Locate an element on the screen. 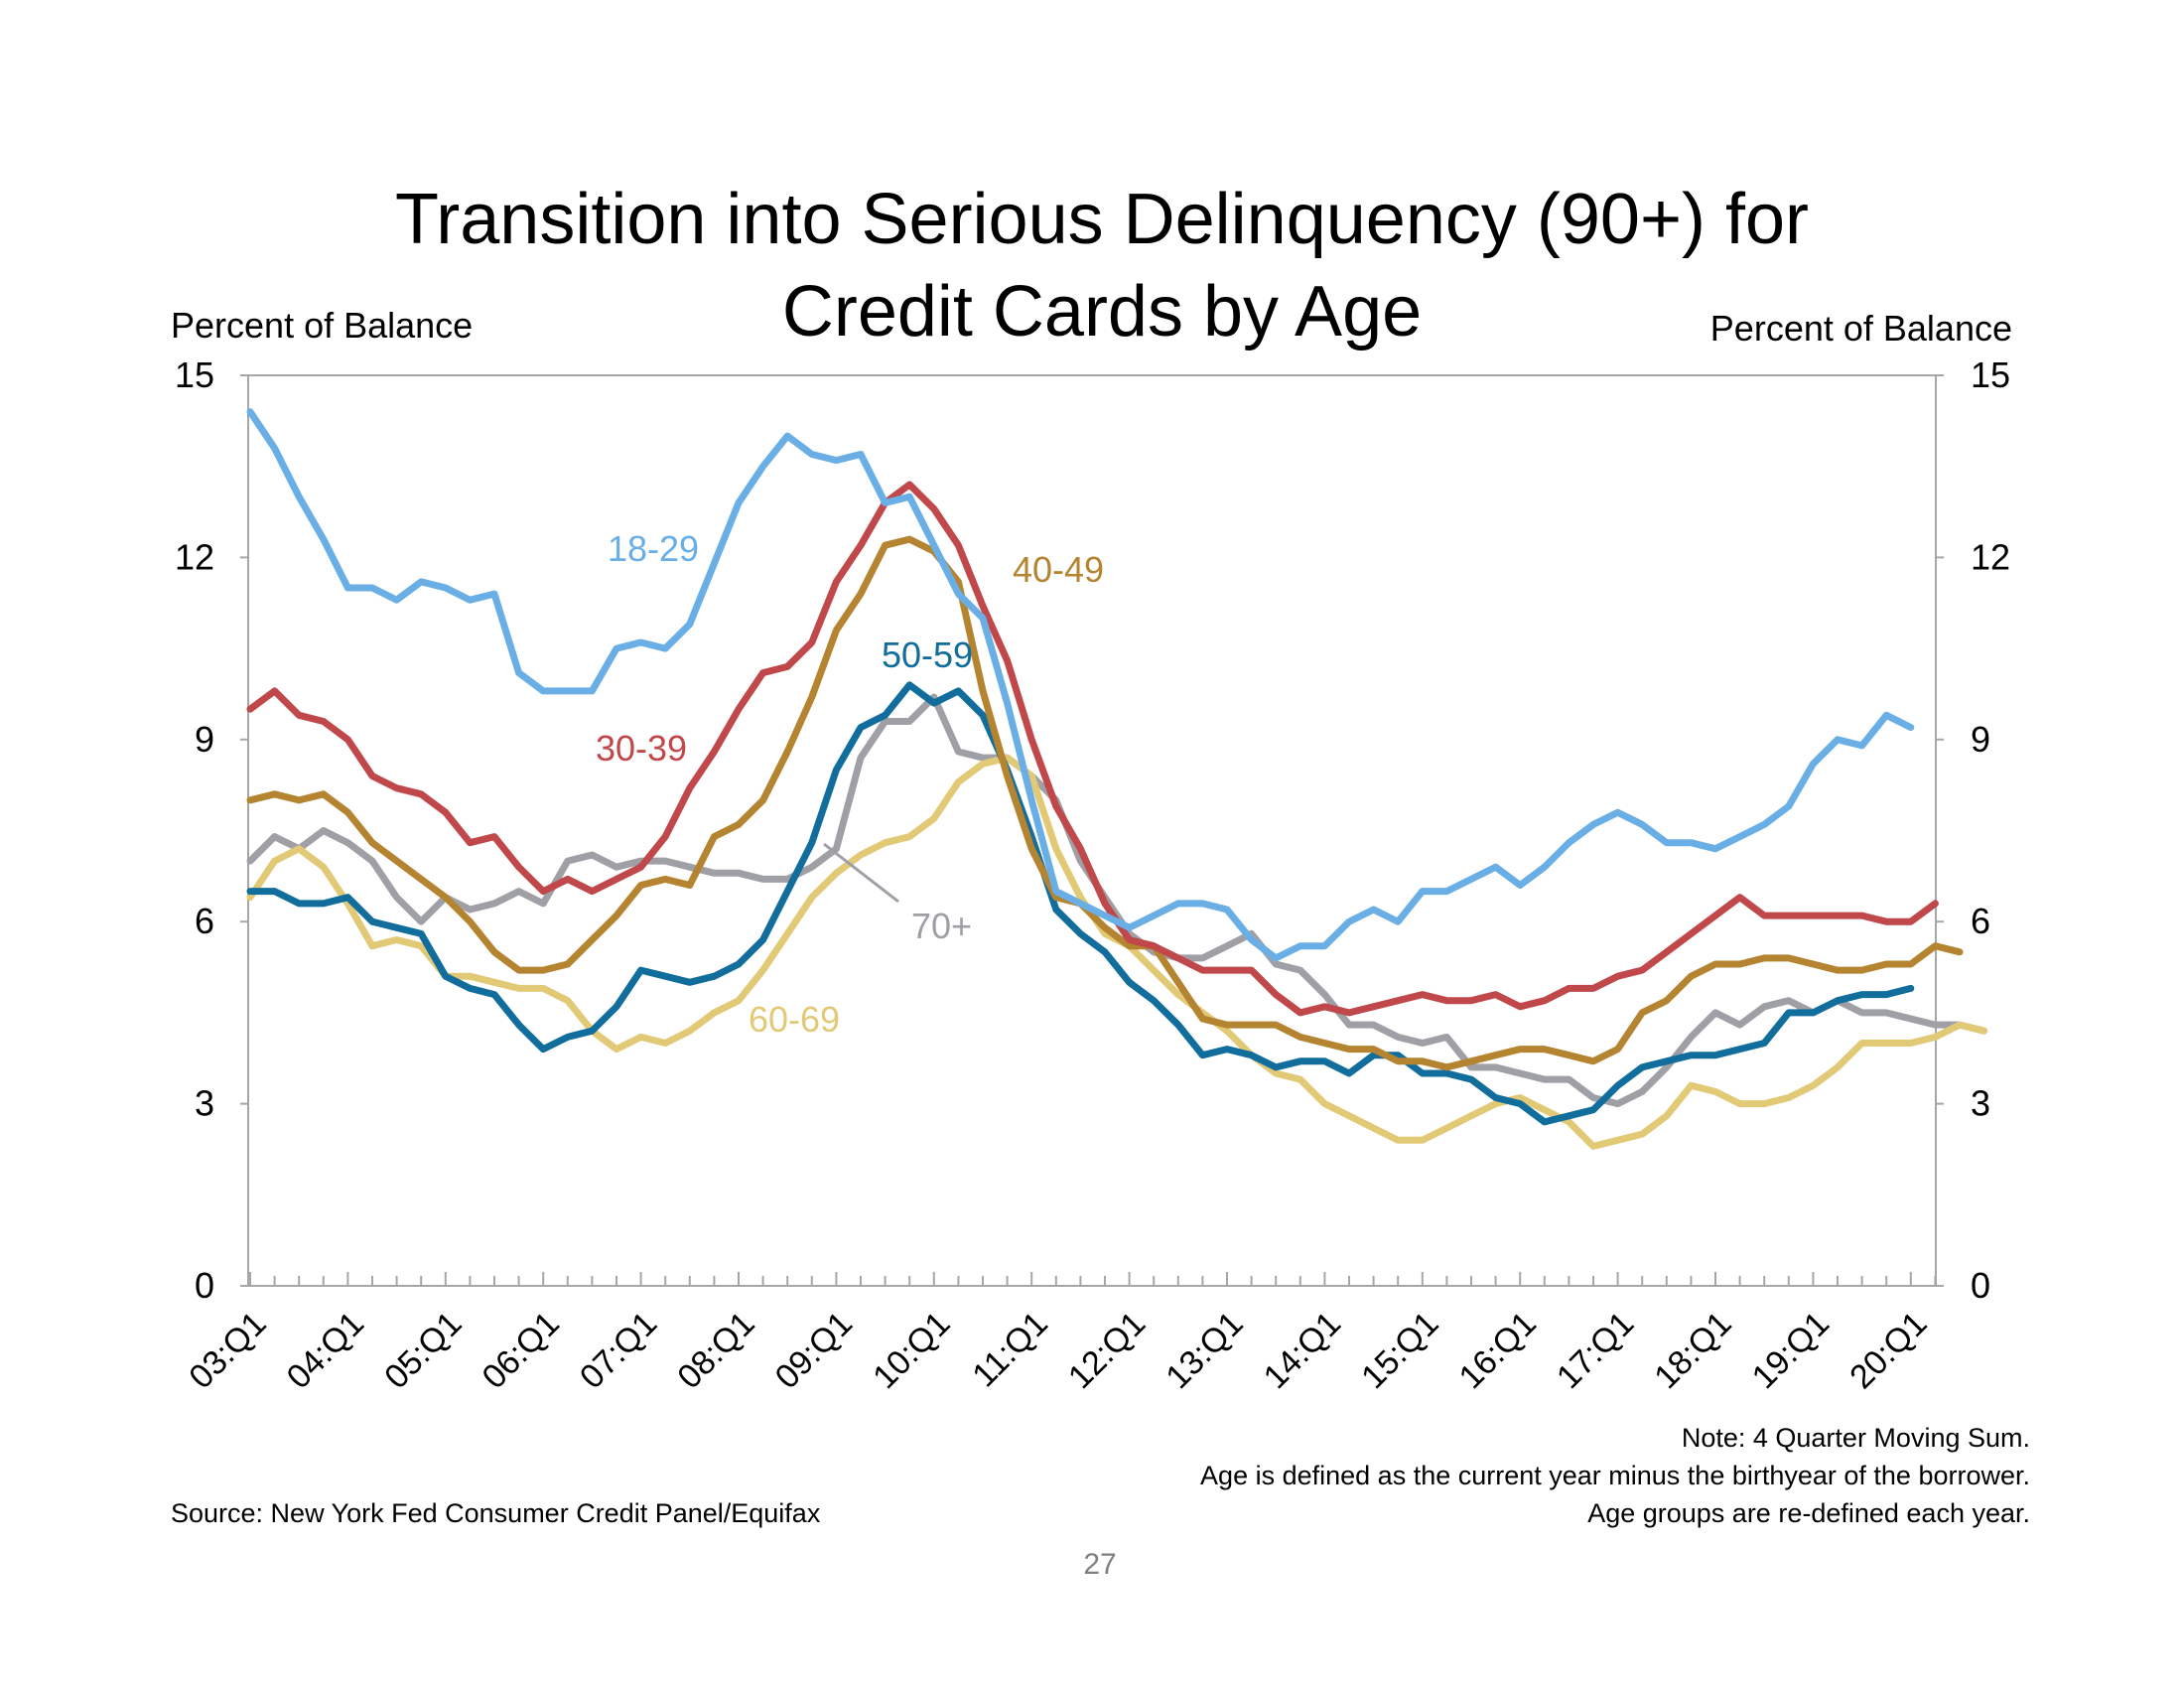 Image resolution: width=2184 pixels, height=1688 pixels. x-tick-label: 16:Q1 is located at coordinates (1498, 1350).